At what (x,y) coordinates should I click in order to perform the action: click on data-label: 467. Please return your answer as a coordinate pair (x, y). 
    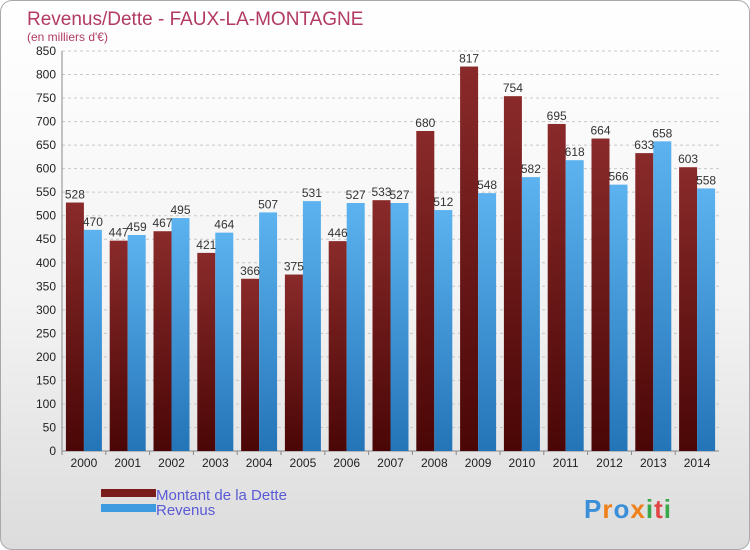
    Looking at the image, I should click on (162, 223).